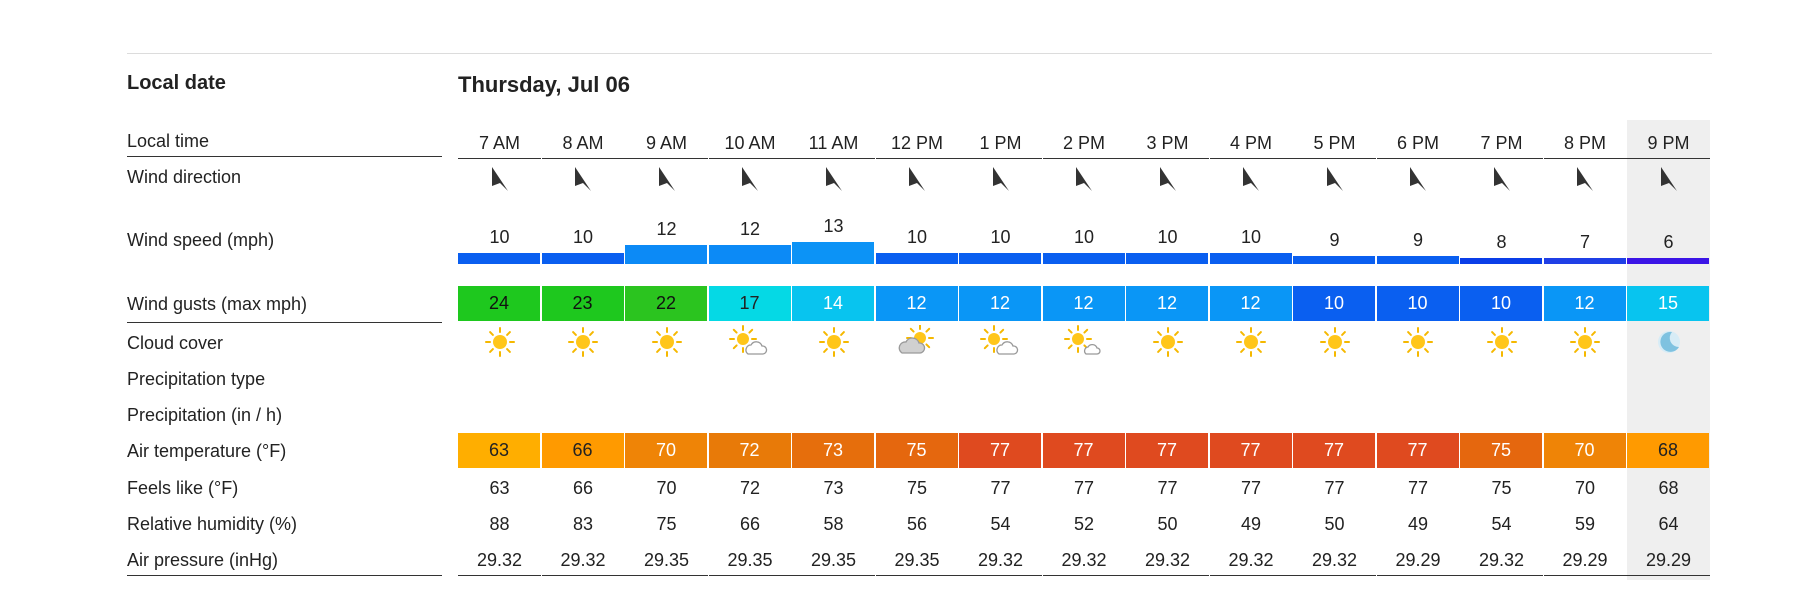 The height and width of the screenshot is (614, 1798). Describe the element at coordinates (833, 524) in the screenshot. I see `relative-humidity-value: 58` at that location.